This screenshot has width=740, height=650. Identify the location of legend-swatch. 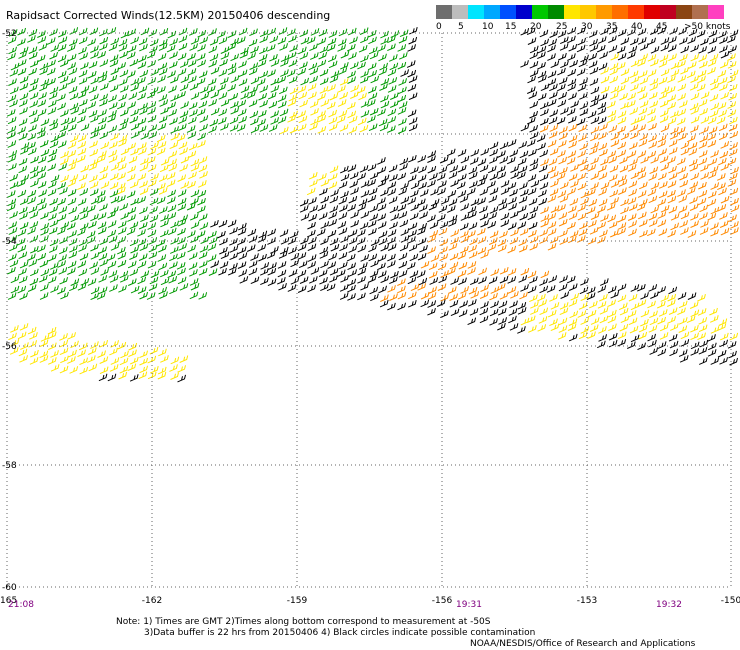
(444, 12).